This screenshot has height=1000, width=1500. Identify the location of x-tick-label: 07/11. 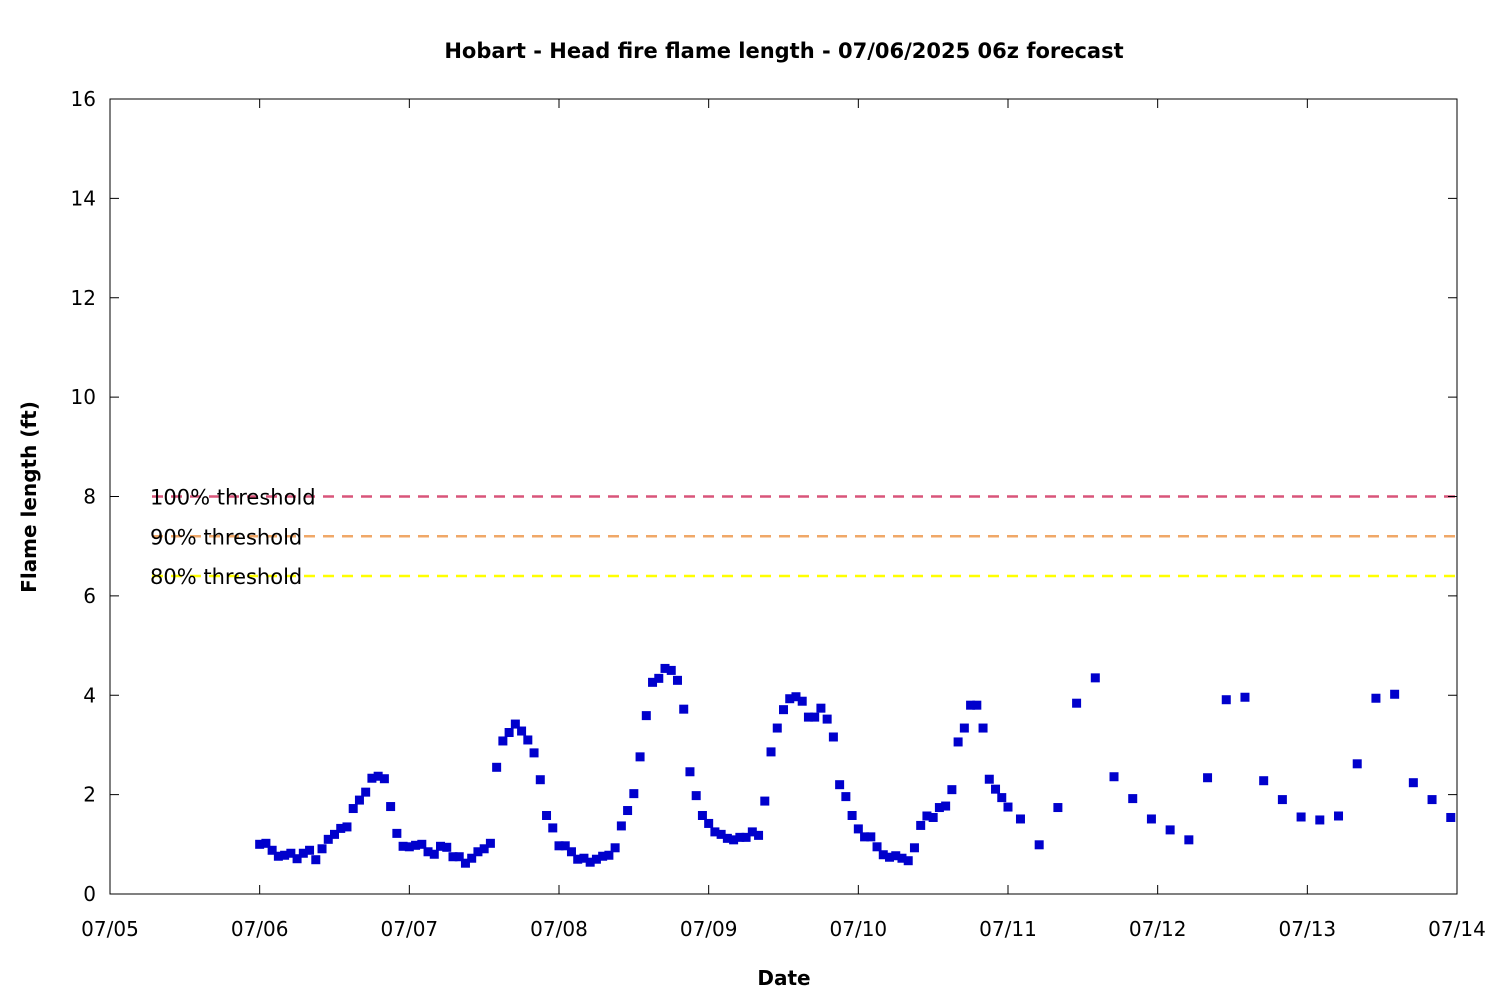
(1008, 929).